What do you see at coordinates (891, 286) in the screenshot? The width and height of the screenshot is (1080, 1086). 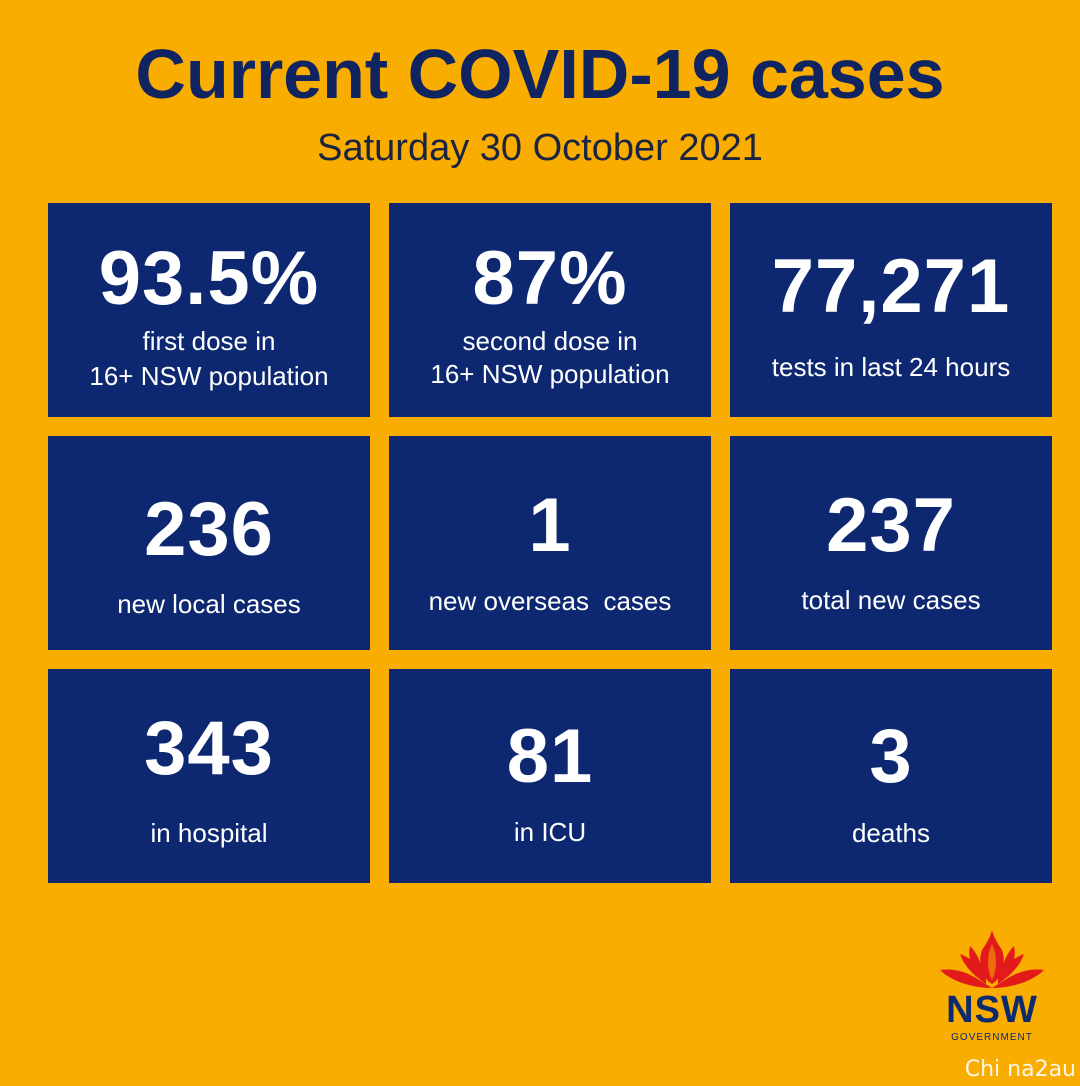 I see `stat-value: 77,271` at bounding box center [891, 286].